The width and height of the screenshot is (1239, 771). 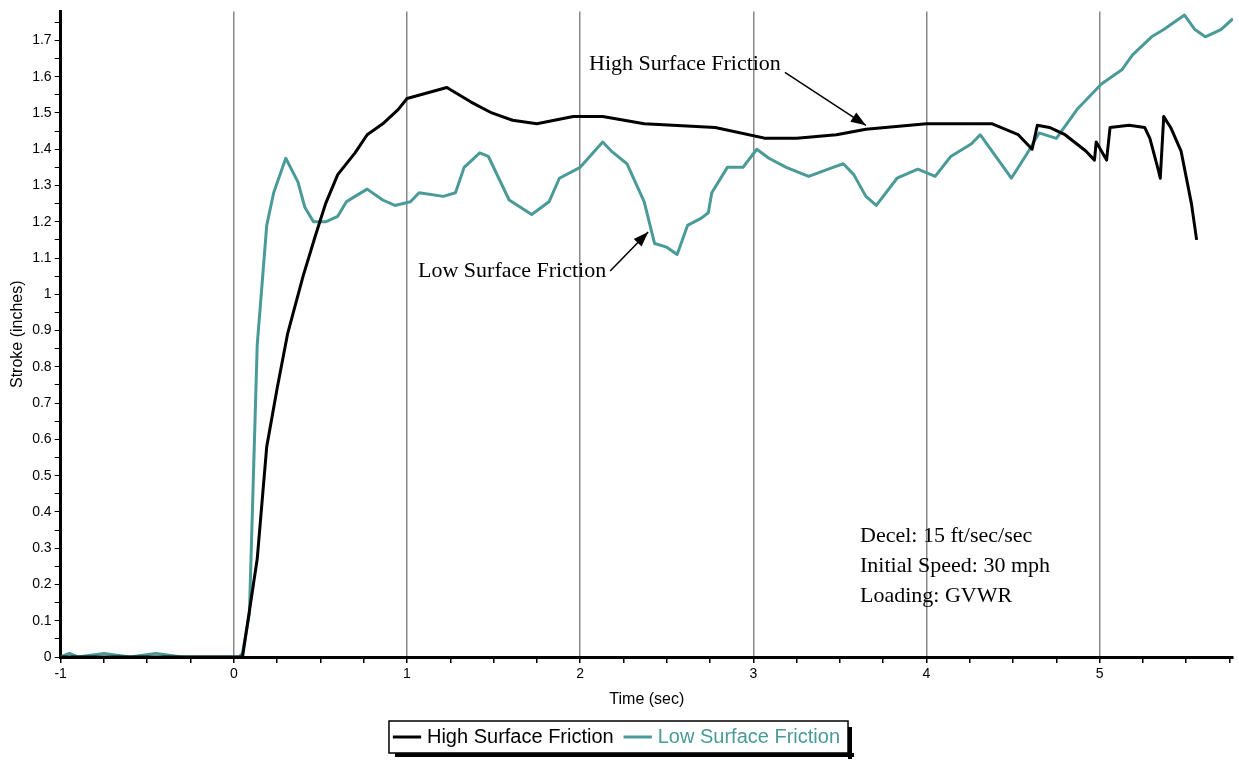 What do you see at coordinates (42, 256) in the screenshot?
I see `y-tick-label: 1.1` at bounding box center [42, 256].